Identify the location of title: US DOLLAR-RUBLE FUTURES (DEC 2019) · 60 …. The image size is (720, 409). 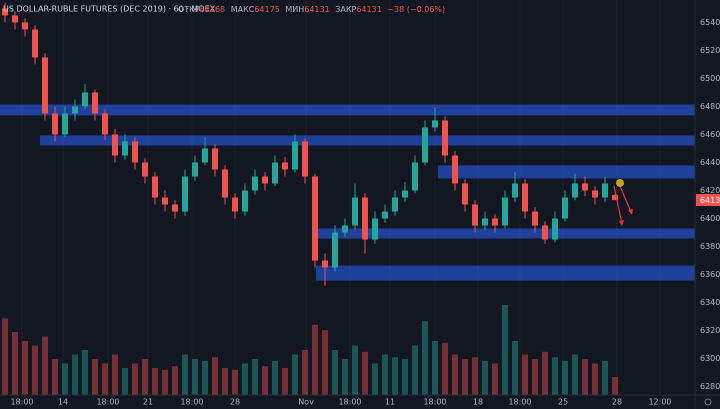
(109, 9).